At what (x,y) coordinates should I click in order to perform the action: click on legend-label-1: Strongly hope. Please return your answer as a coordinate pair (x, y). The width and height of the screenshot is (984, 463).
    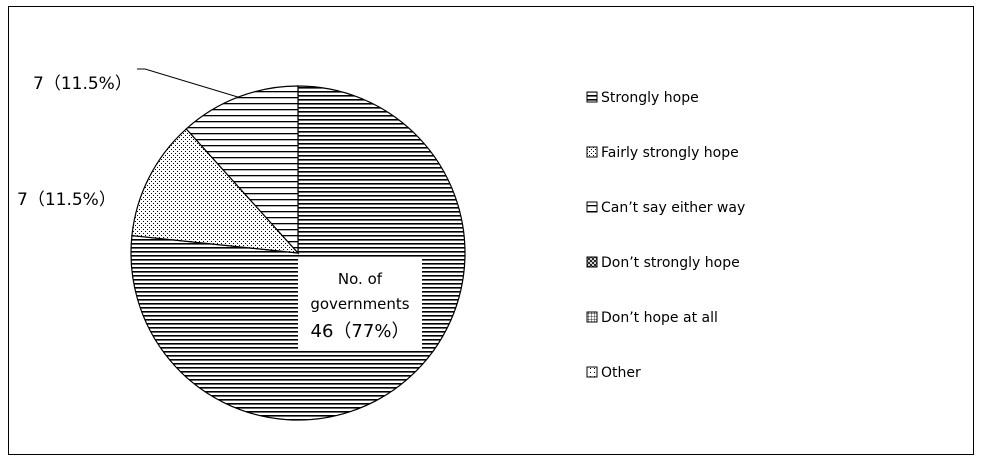
    Looking at the image, I should click on (650, 98).